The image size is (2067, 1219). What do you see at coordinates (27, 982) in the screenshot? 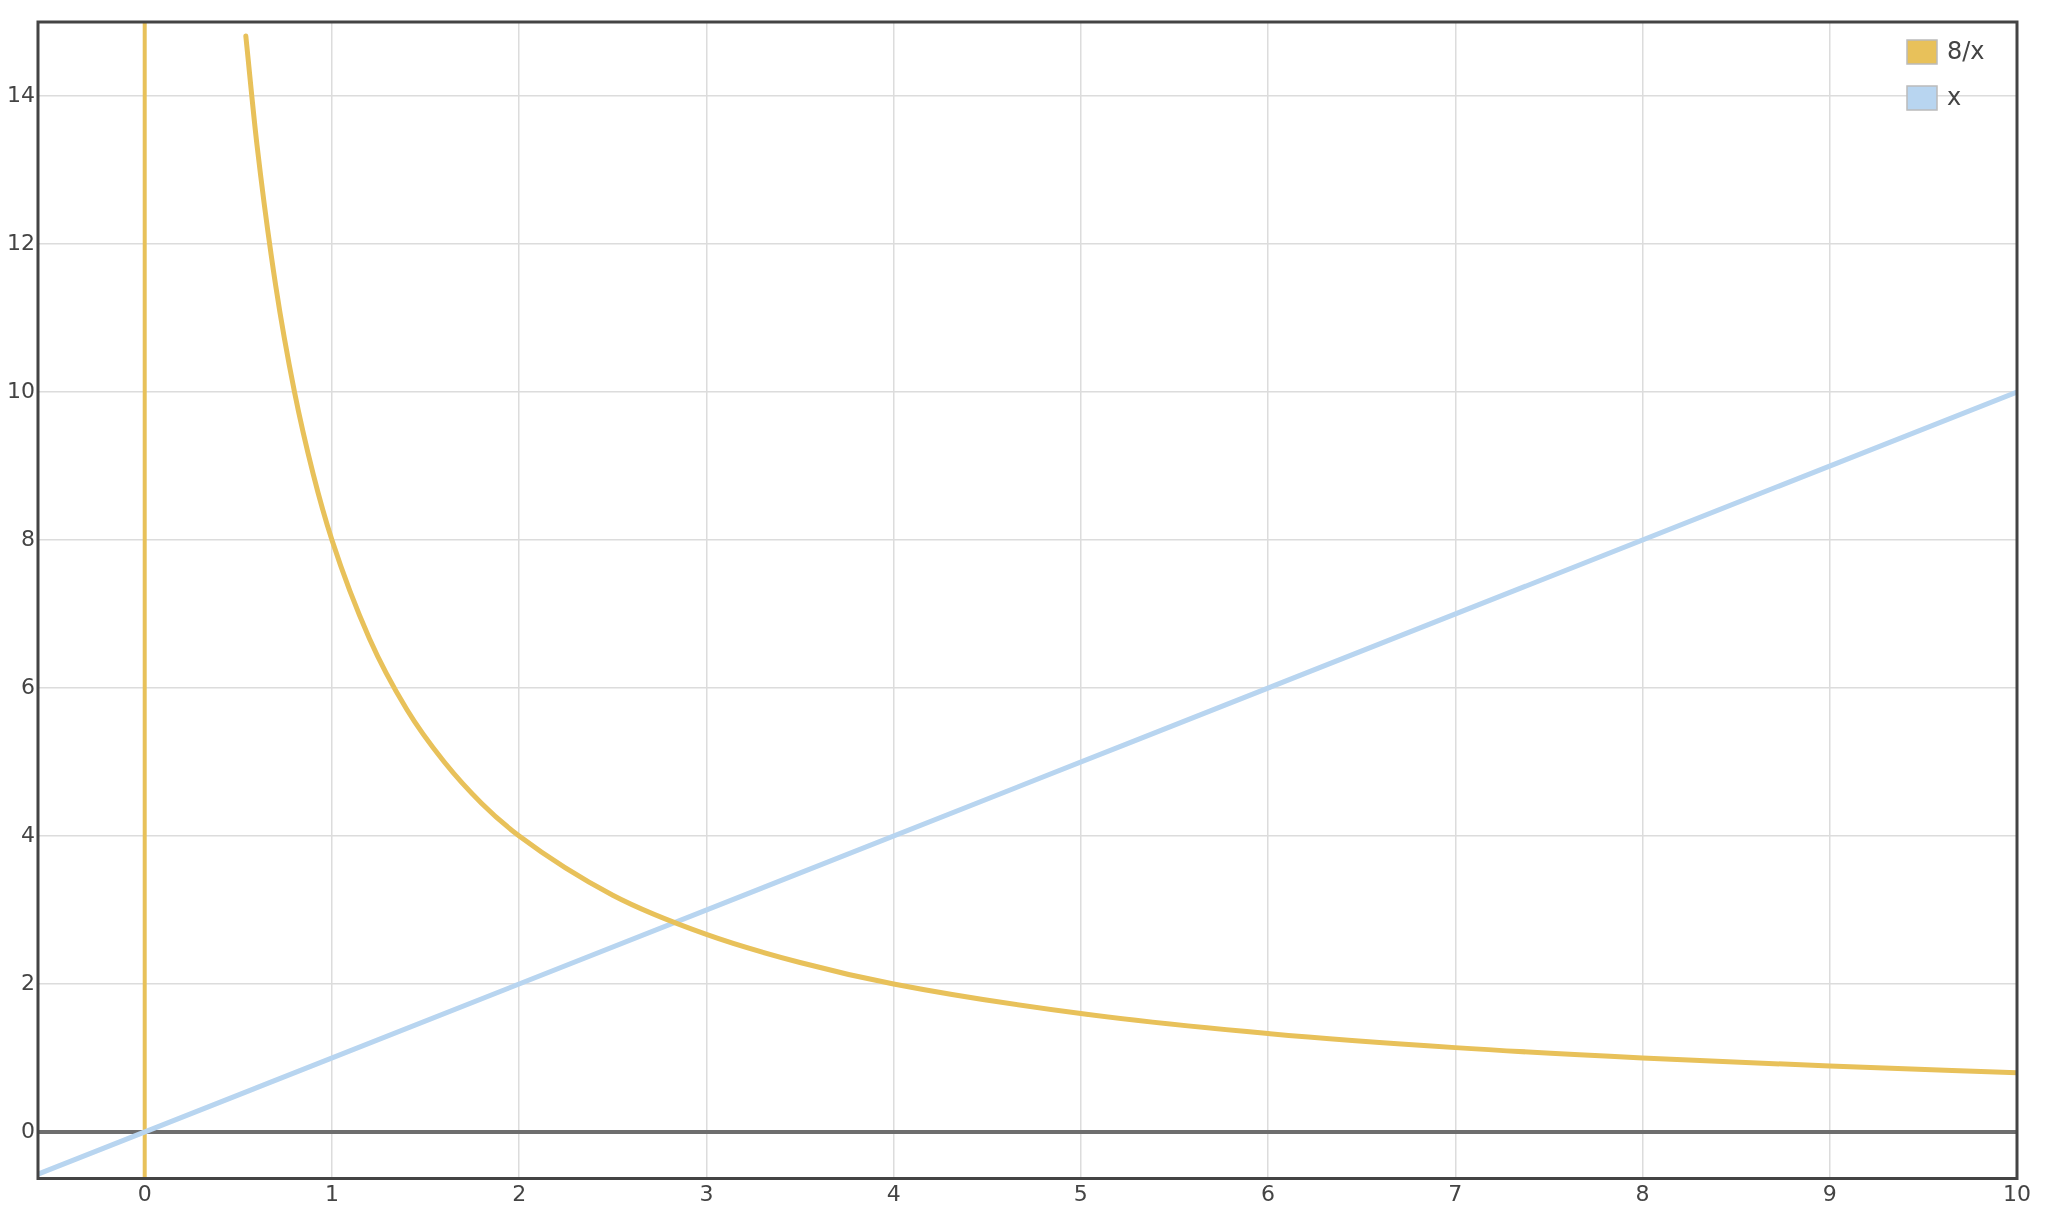
I see `y-tick-label: 2` at bounding box center [27, 982].